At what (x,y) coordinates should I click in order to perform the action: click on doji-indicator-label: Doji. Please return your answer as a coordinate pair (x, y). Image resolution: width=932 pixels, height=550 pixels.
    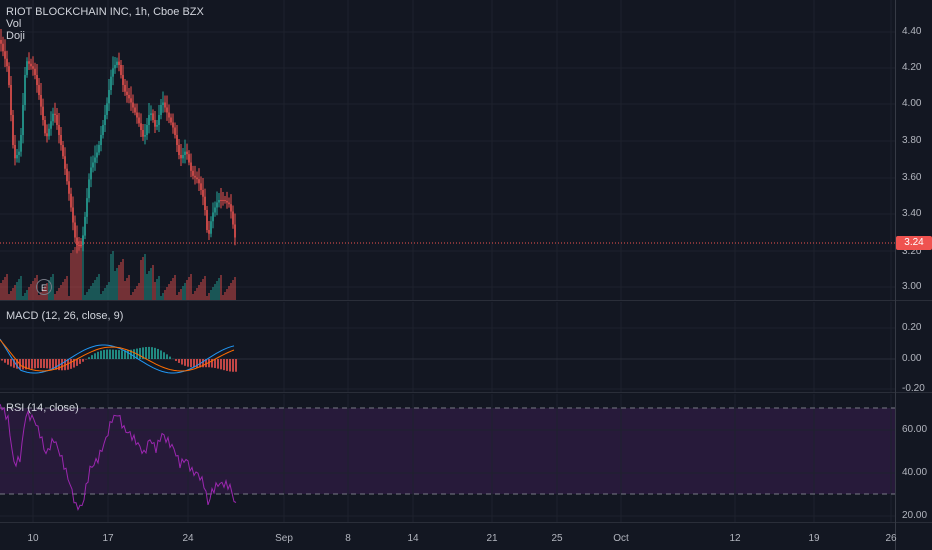
    Looking at the image, I should click on (15, 36).